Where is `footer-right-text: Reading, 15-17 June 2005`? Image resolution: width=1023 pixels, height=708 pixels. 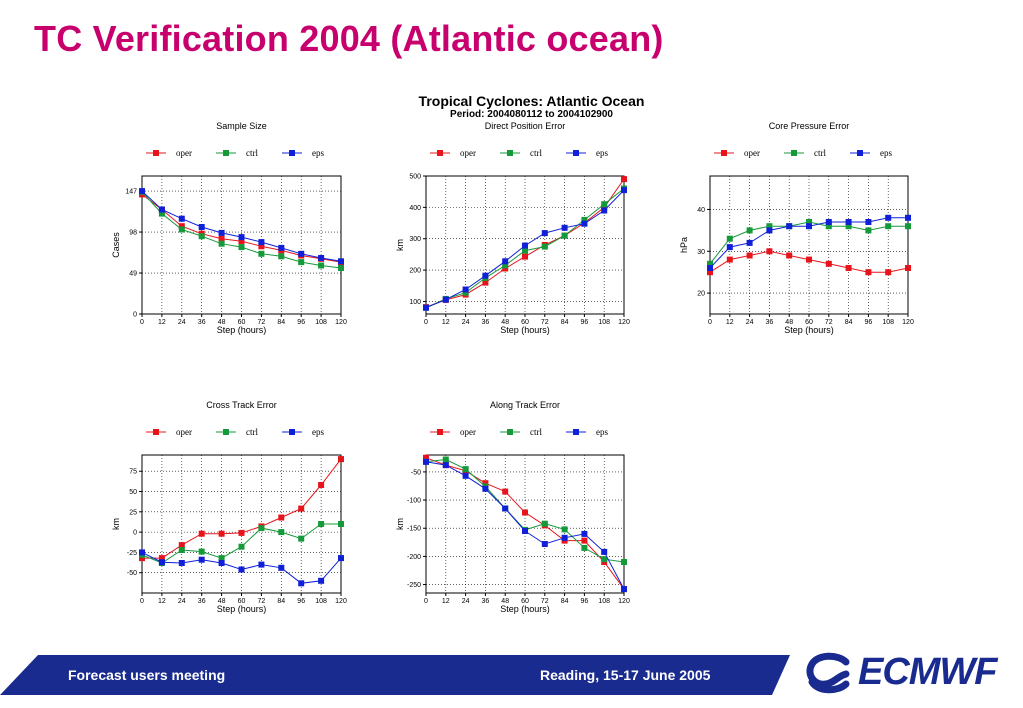 footer-right-text: Reading, 15-17 June 2005 is located at coordinates (625, 675).